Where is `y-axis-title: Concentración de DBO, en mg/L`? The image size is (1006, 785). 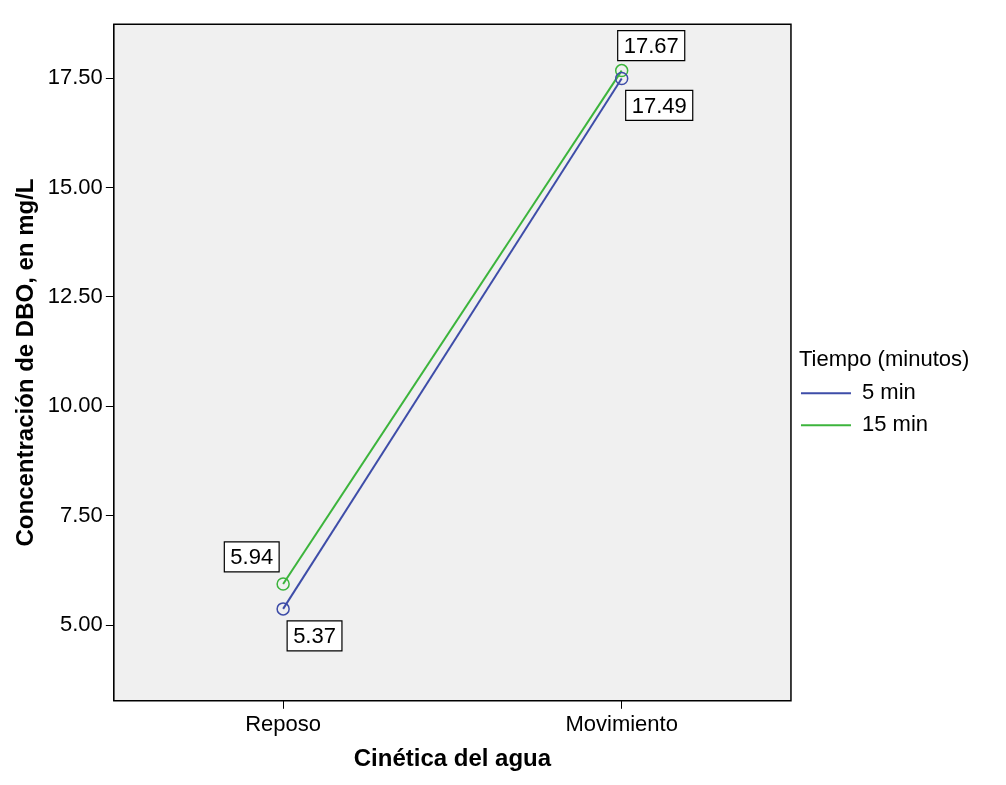 y-axis-title: Concentración de DBO, en mg/L is located at coordinates (25, 362).